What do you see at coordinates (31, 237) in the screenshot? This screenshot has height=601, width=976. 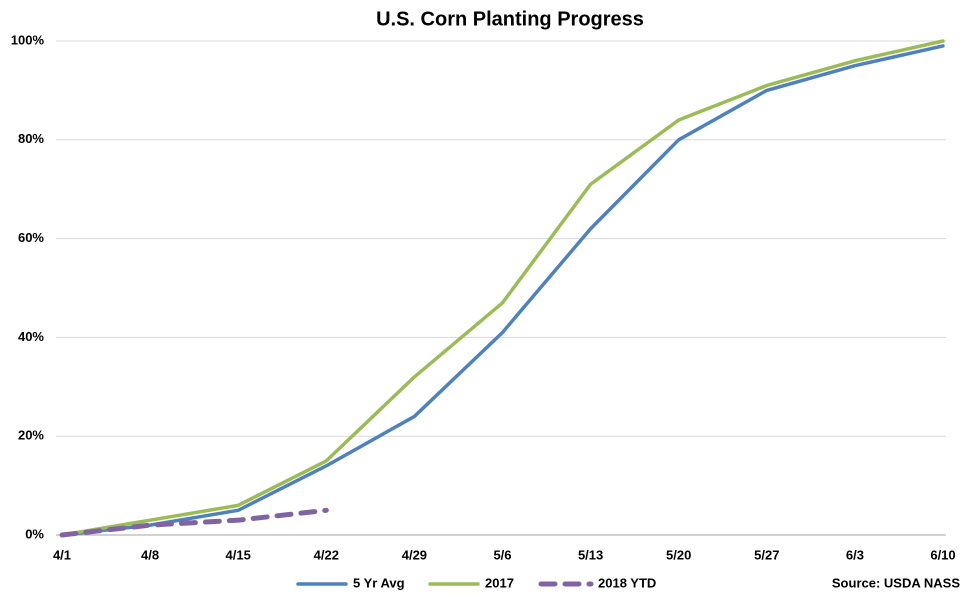 I see `y-tick-label: 60%` at bounding box center [31, 237].